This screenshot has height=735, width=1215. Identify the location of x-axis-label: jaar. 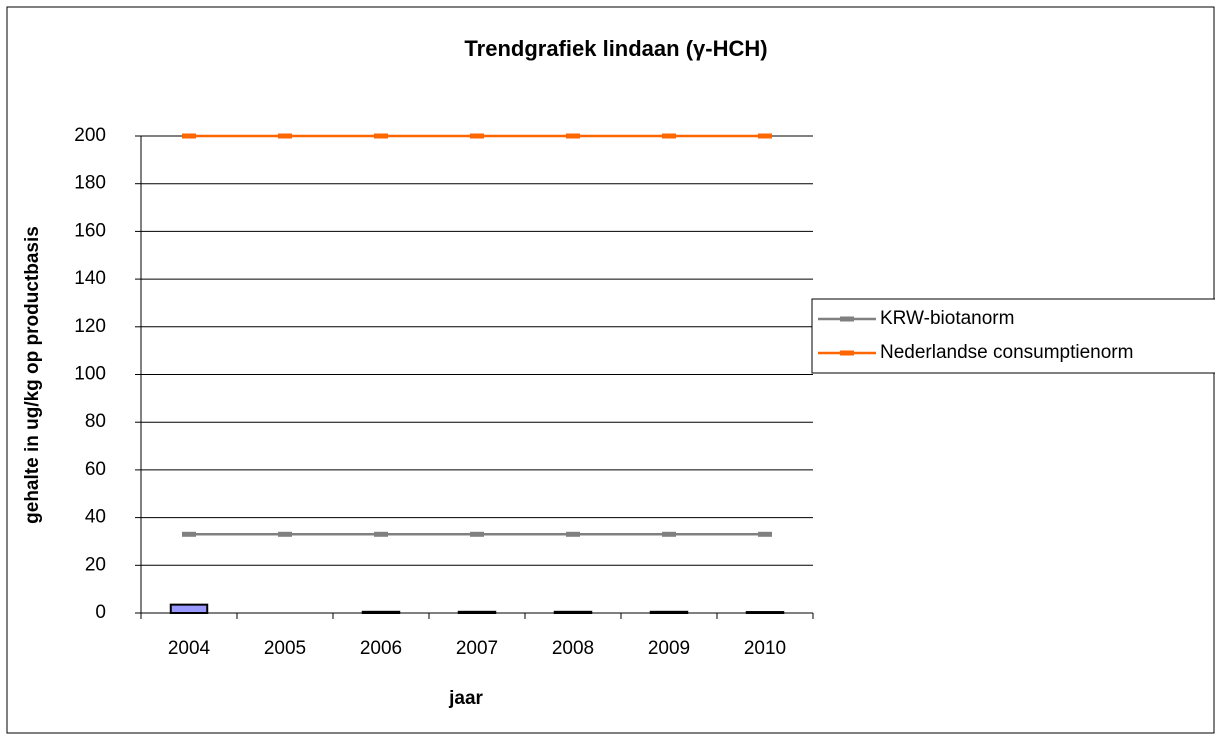
(465, 698).